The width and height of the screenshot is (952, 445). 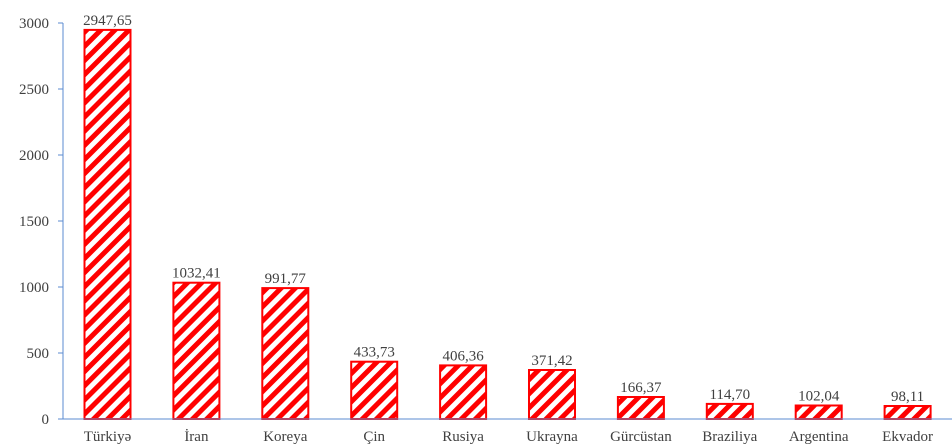 I want to click on data-label: 1032,41, so click(x=196, y=274).